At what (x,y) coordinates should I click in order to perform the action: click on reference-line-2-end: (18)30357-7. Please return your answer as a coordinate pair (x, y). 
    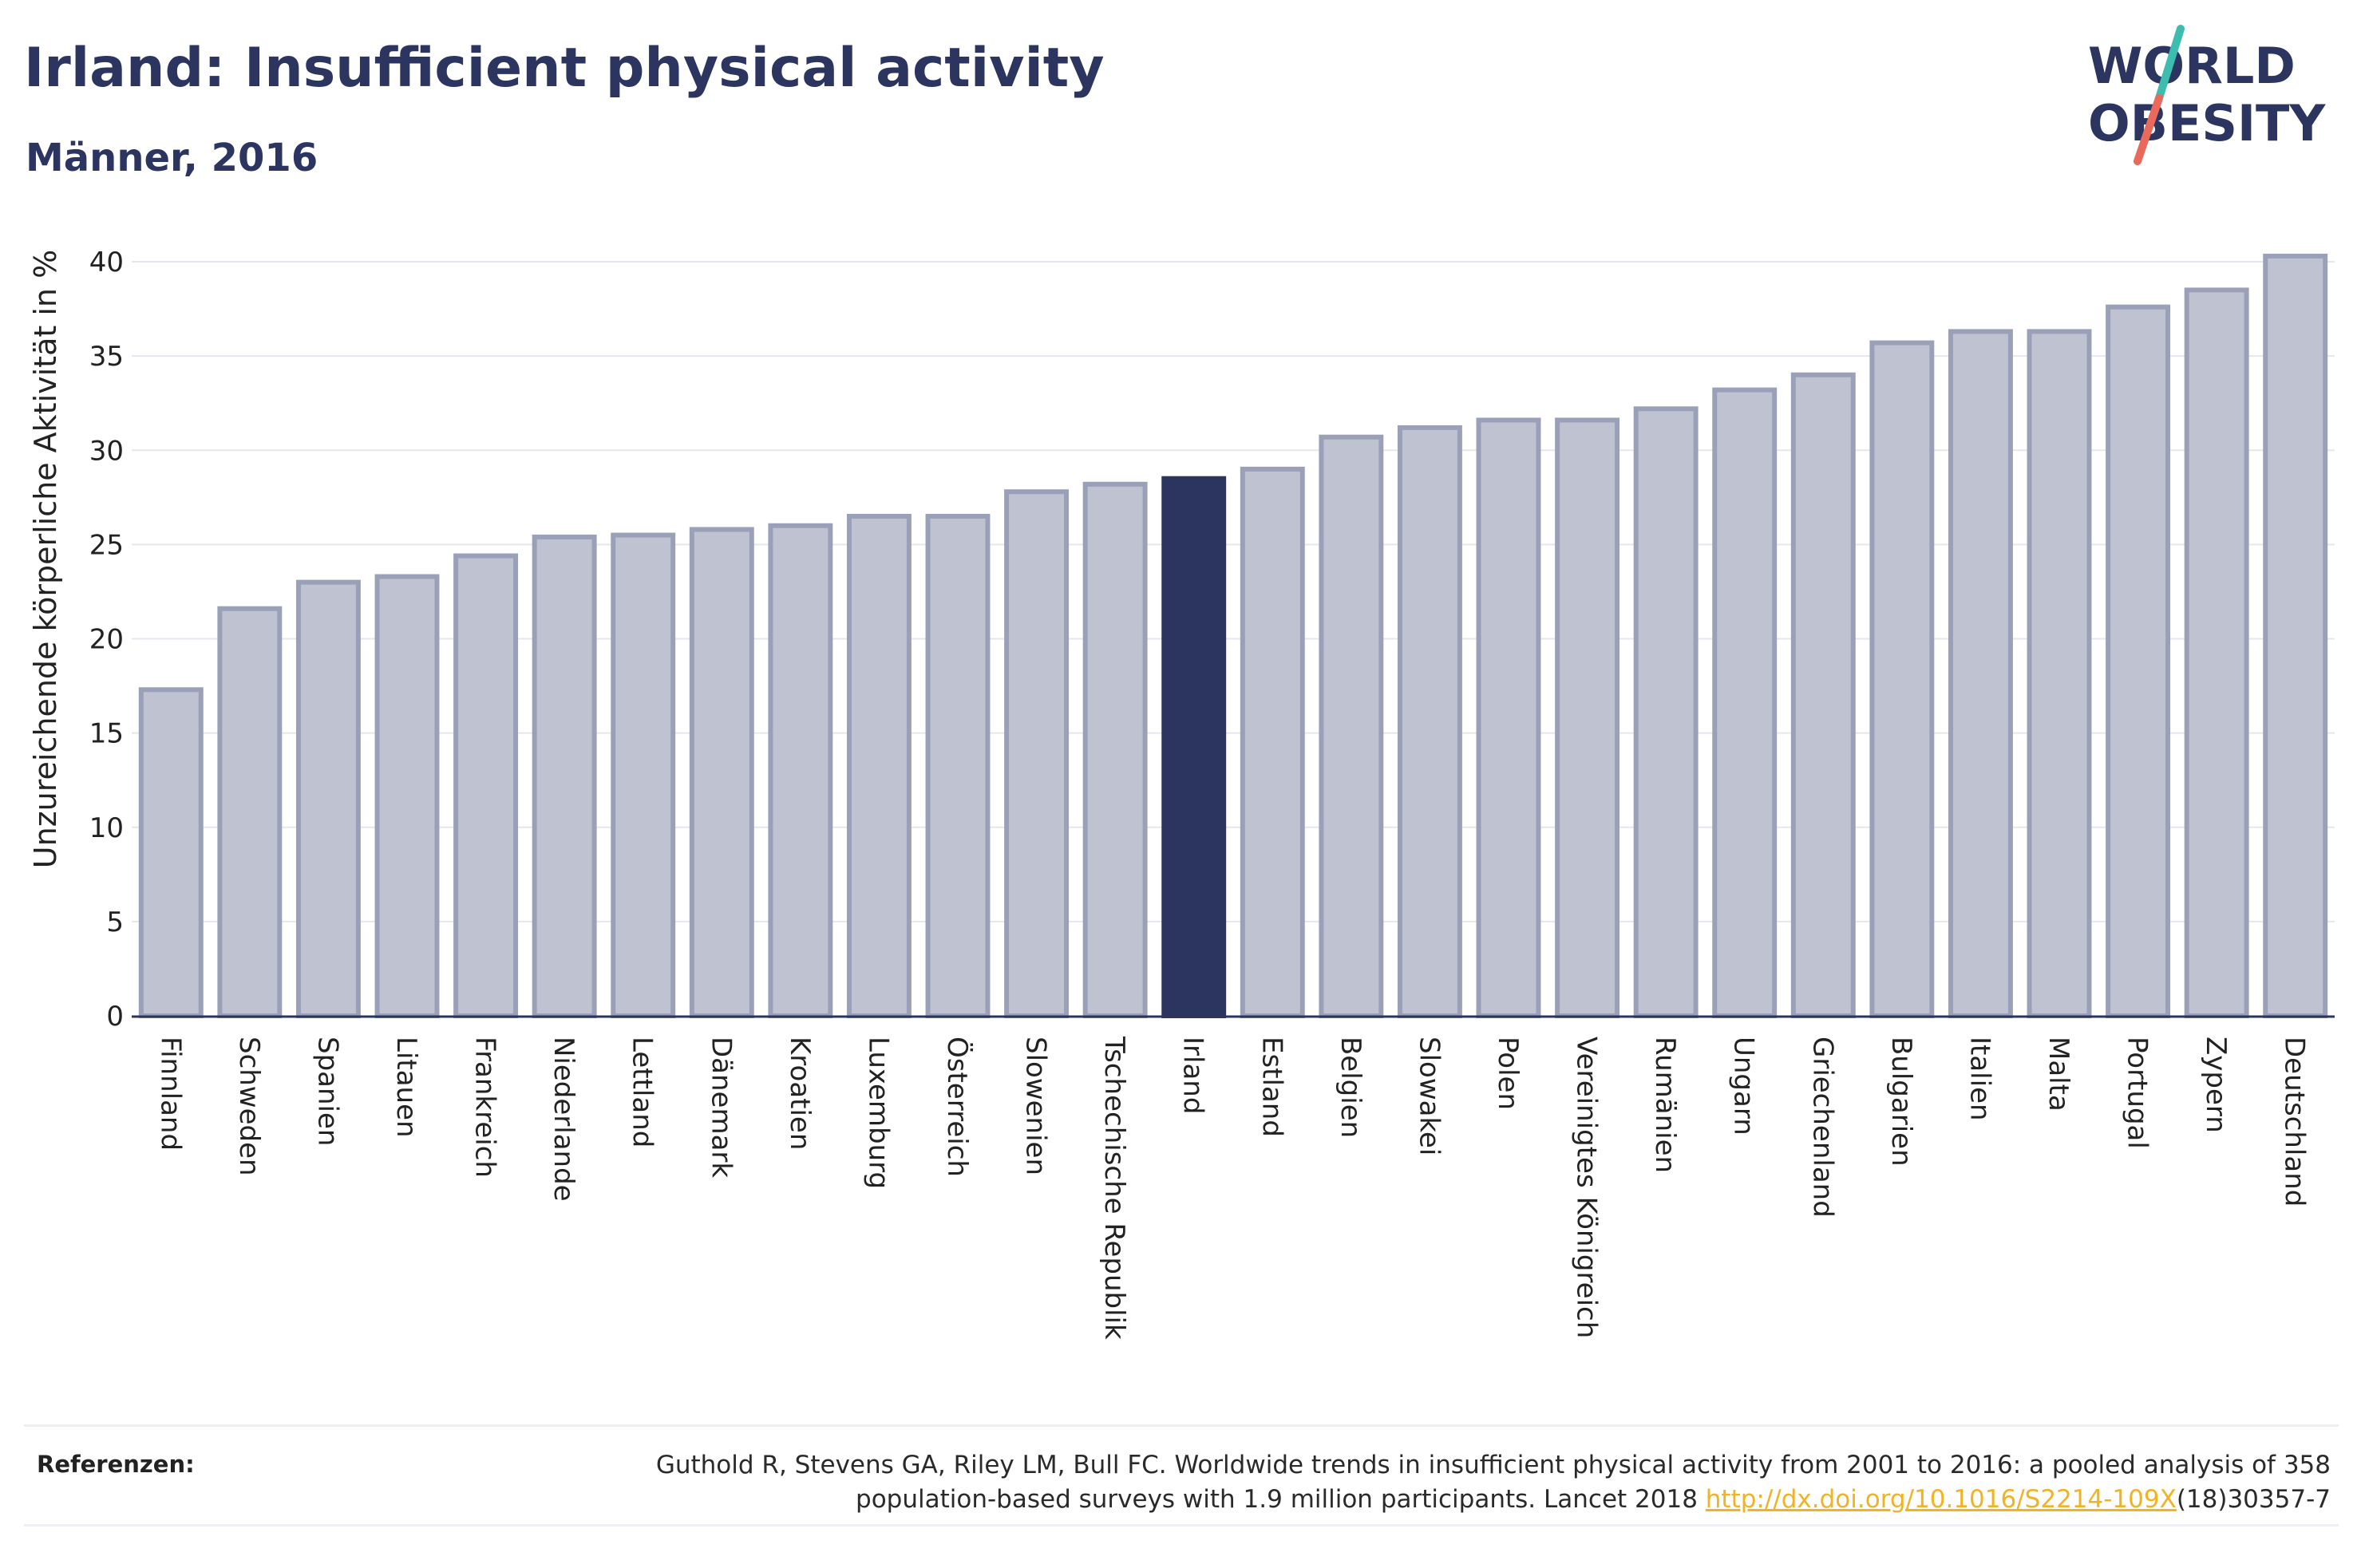
    Looking at the image, I should click on (2253, 1499).